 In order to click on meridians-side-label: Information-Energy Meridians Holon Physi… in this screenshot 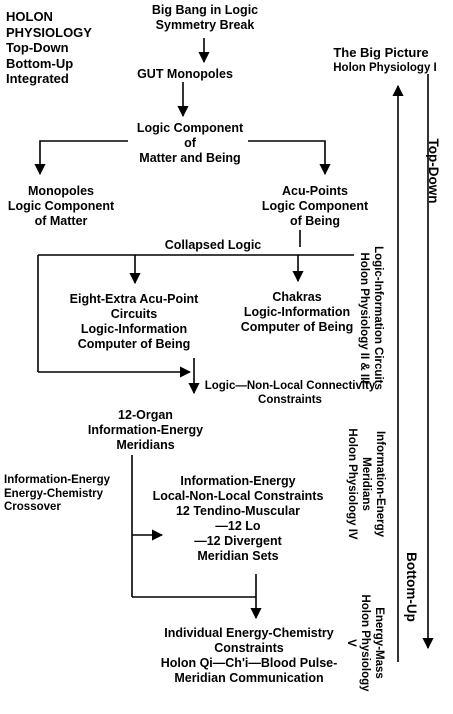, I will do `click(366, 484)`.